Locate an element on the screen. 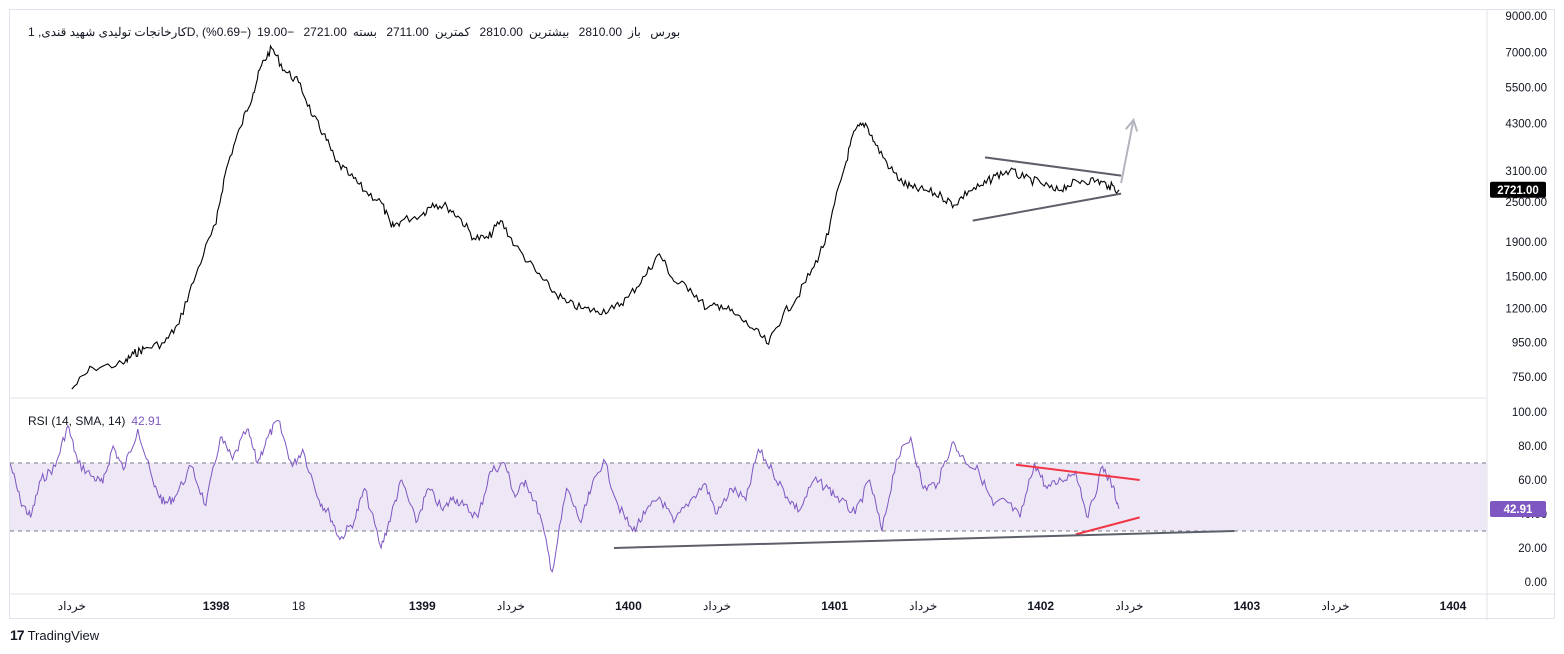 The image size is (1564, 654). time-tick-label: 1398 is located at coordinates (216, 606).